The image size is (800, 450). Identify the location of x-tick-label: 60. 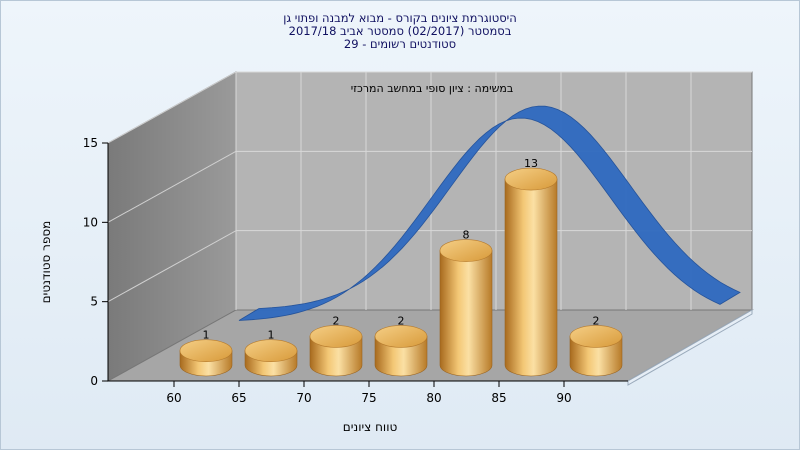
(173, 398).